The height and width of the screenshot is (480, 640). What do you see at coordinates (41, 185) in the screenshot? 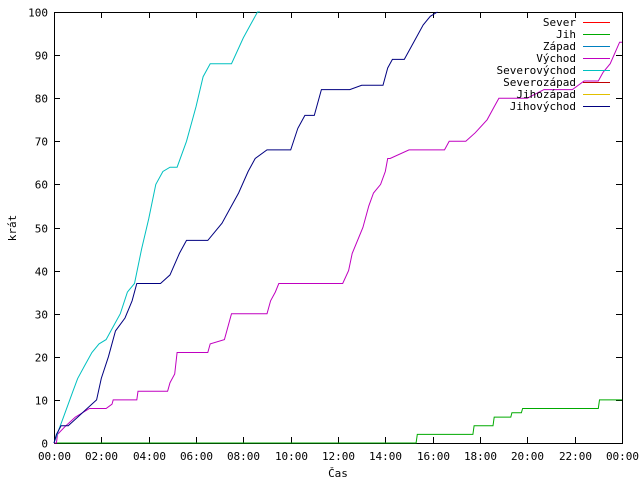
I see `y-tick-label: 60` at bounding box center [41, 185].